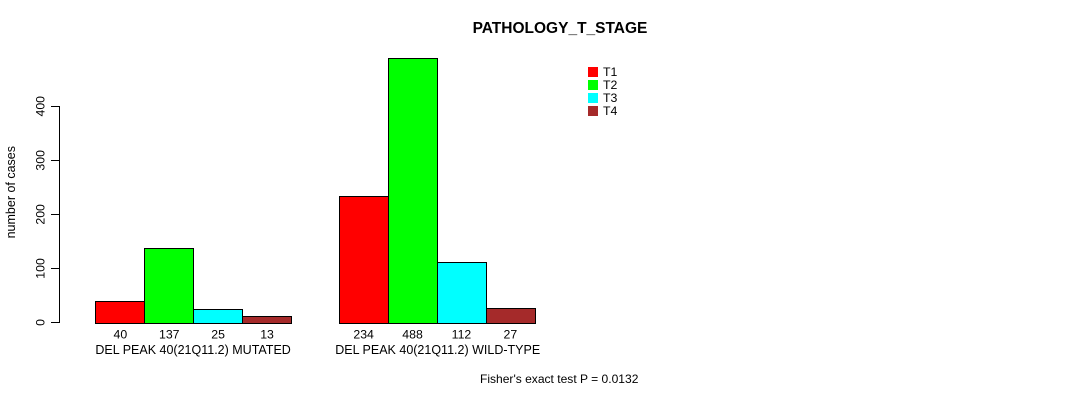 The height and width of the screenshot is (400, 1090). Describe the element at coordinates (41, 106) in the screenshot. I see `svg-text: 400` at that location.